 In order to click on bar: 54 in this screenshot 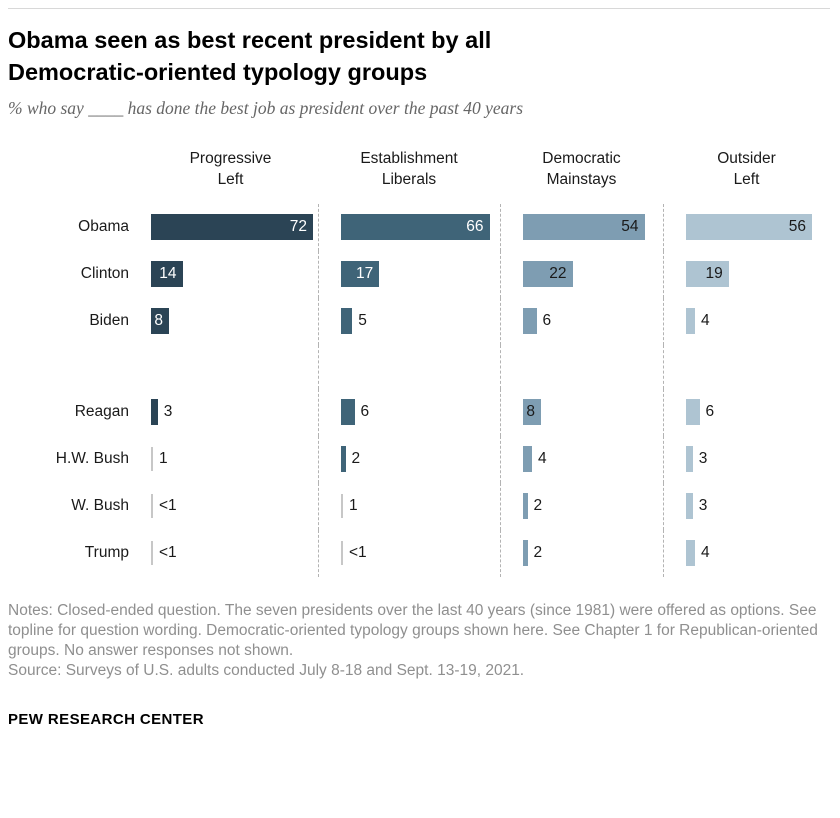, I will do `click(584, 227)`.